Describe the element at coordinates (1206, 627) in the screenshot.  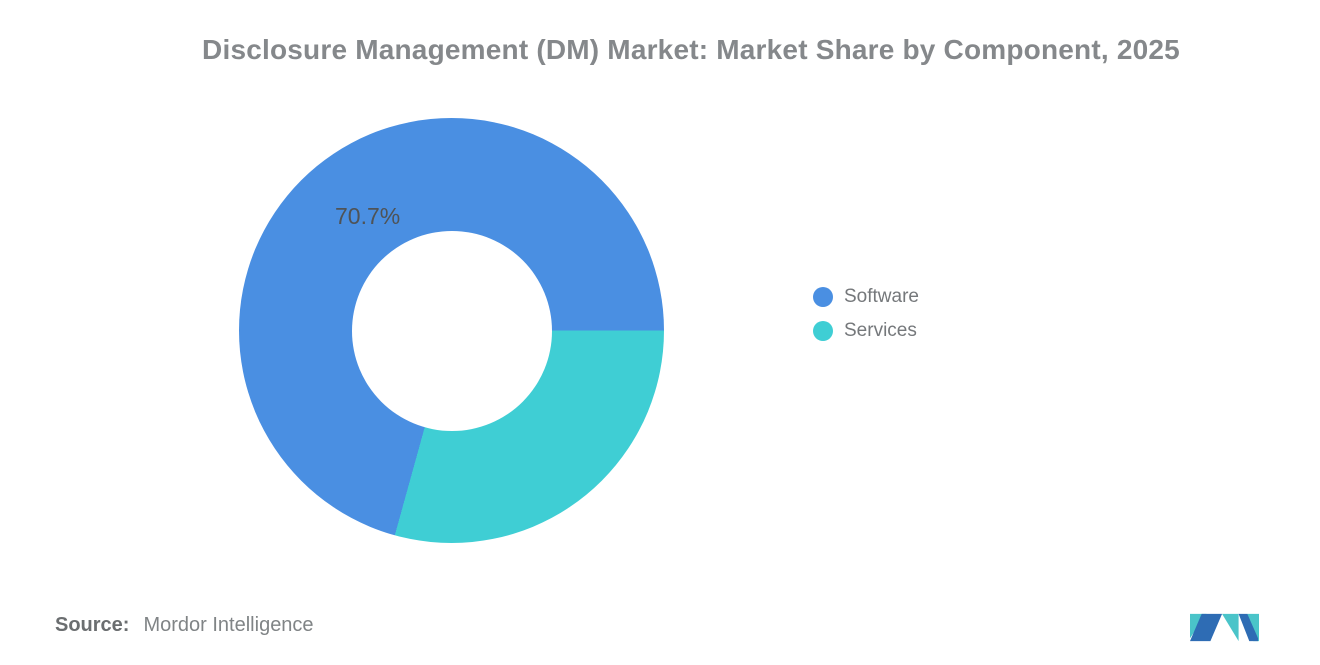
I see `logo-shape-navy-left-diagonal` at that location.